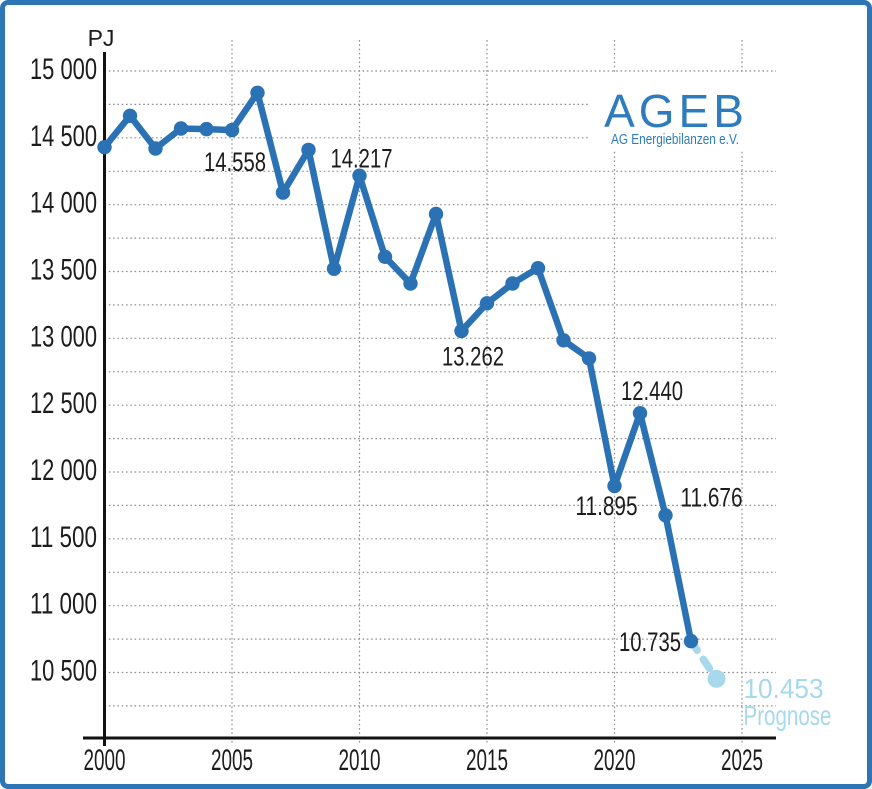 The height and width of the screenshot is (789, 872). What do you see at coordinates (232, 760) in the screenshot?
I see `x-tick-label: 2005` at bounding box center [232, 760].